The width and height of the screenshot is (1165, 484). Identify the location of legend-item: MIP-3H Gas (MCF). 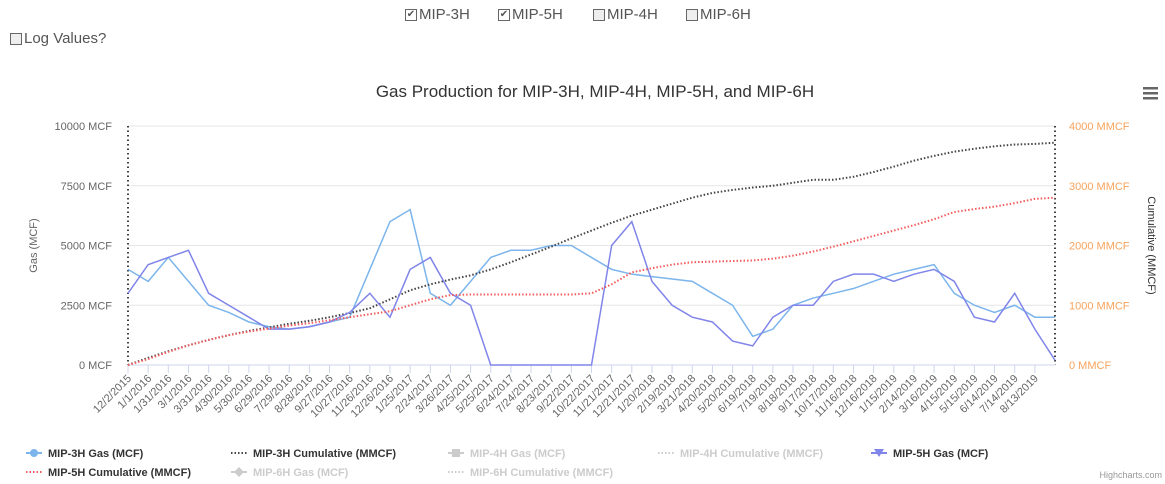
(85, 454).